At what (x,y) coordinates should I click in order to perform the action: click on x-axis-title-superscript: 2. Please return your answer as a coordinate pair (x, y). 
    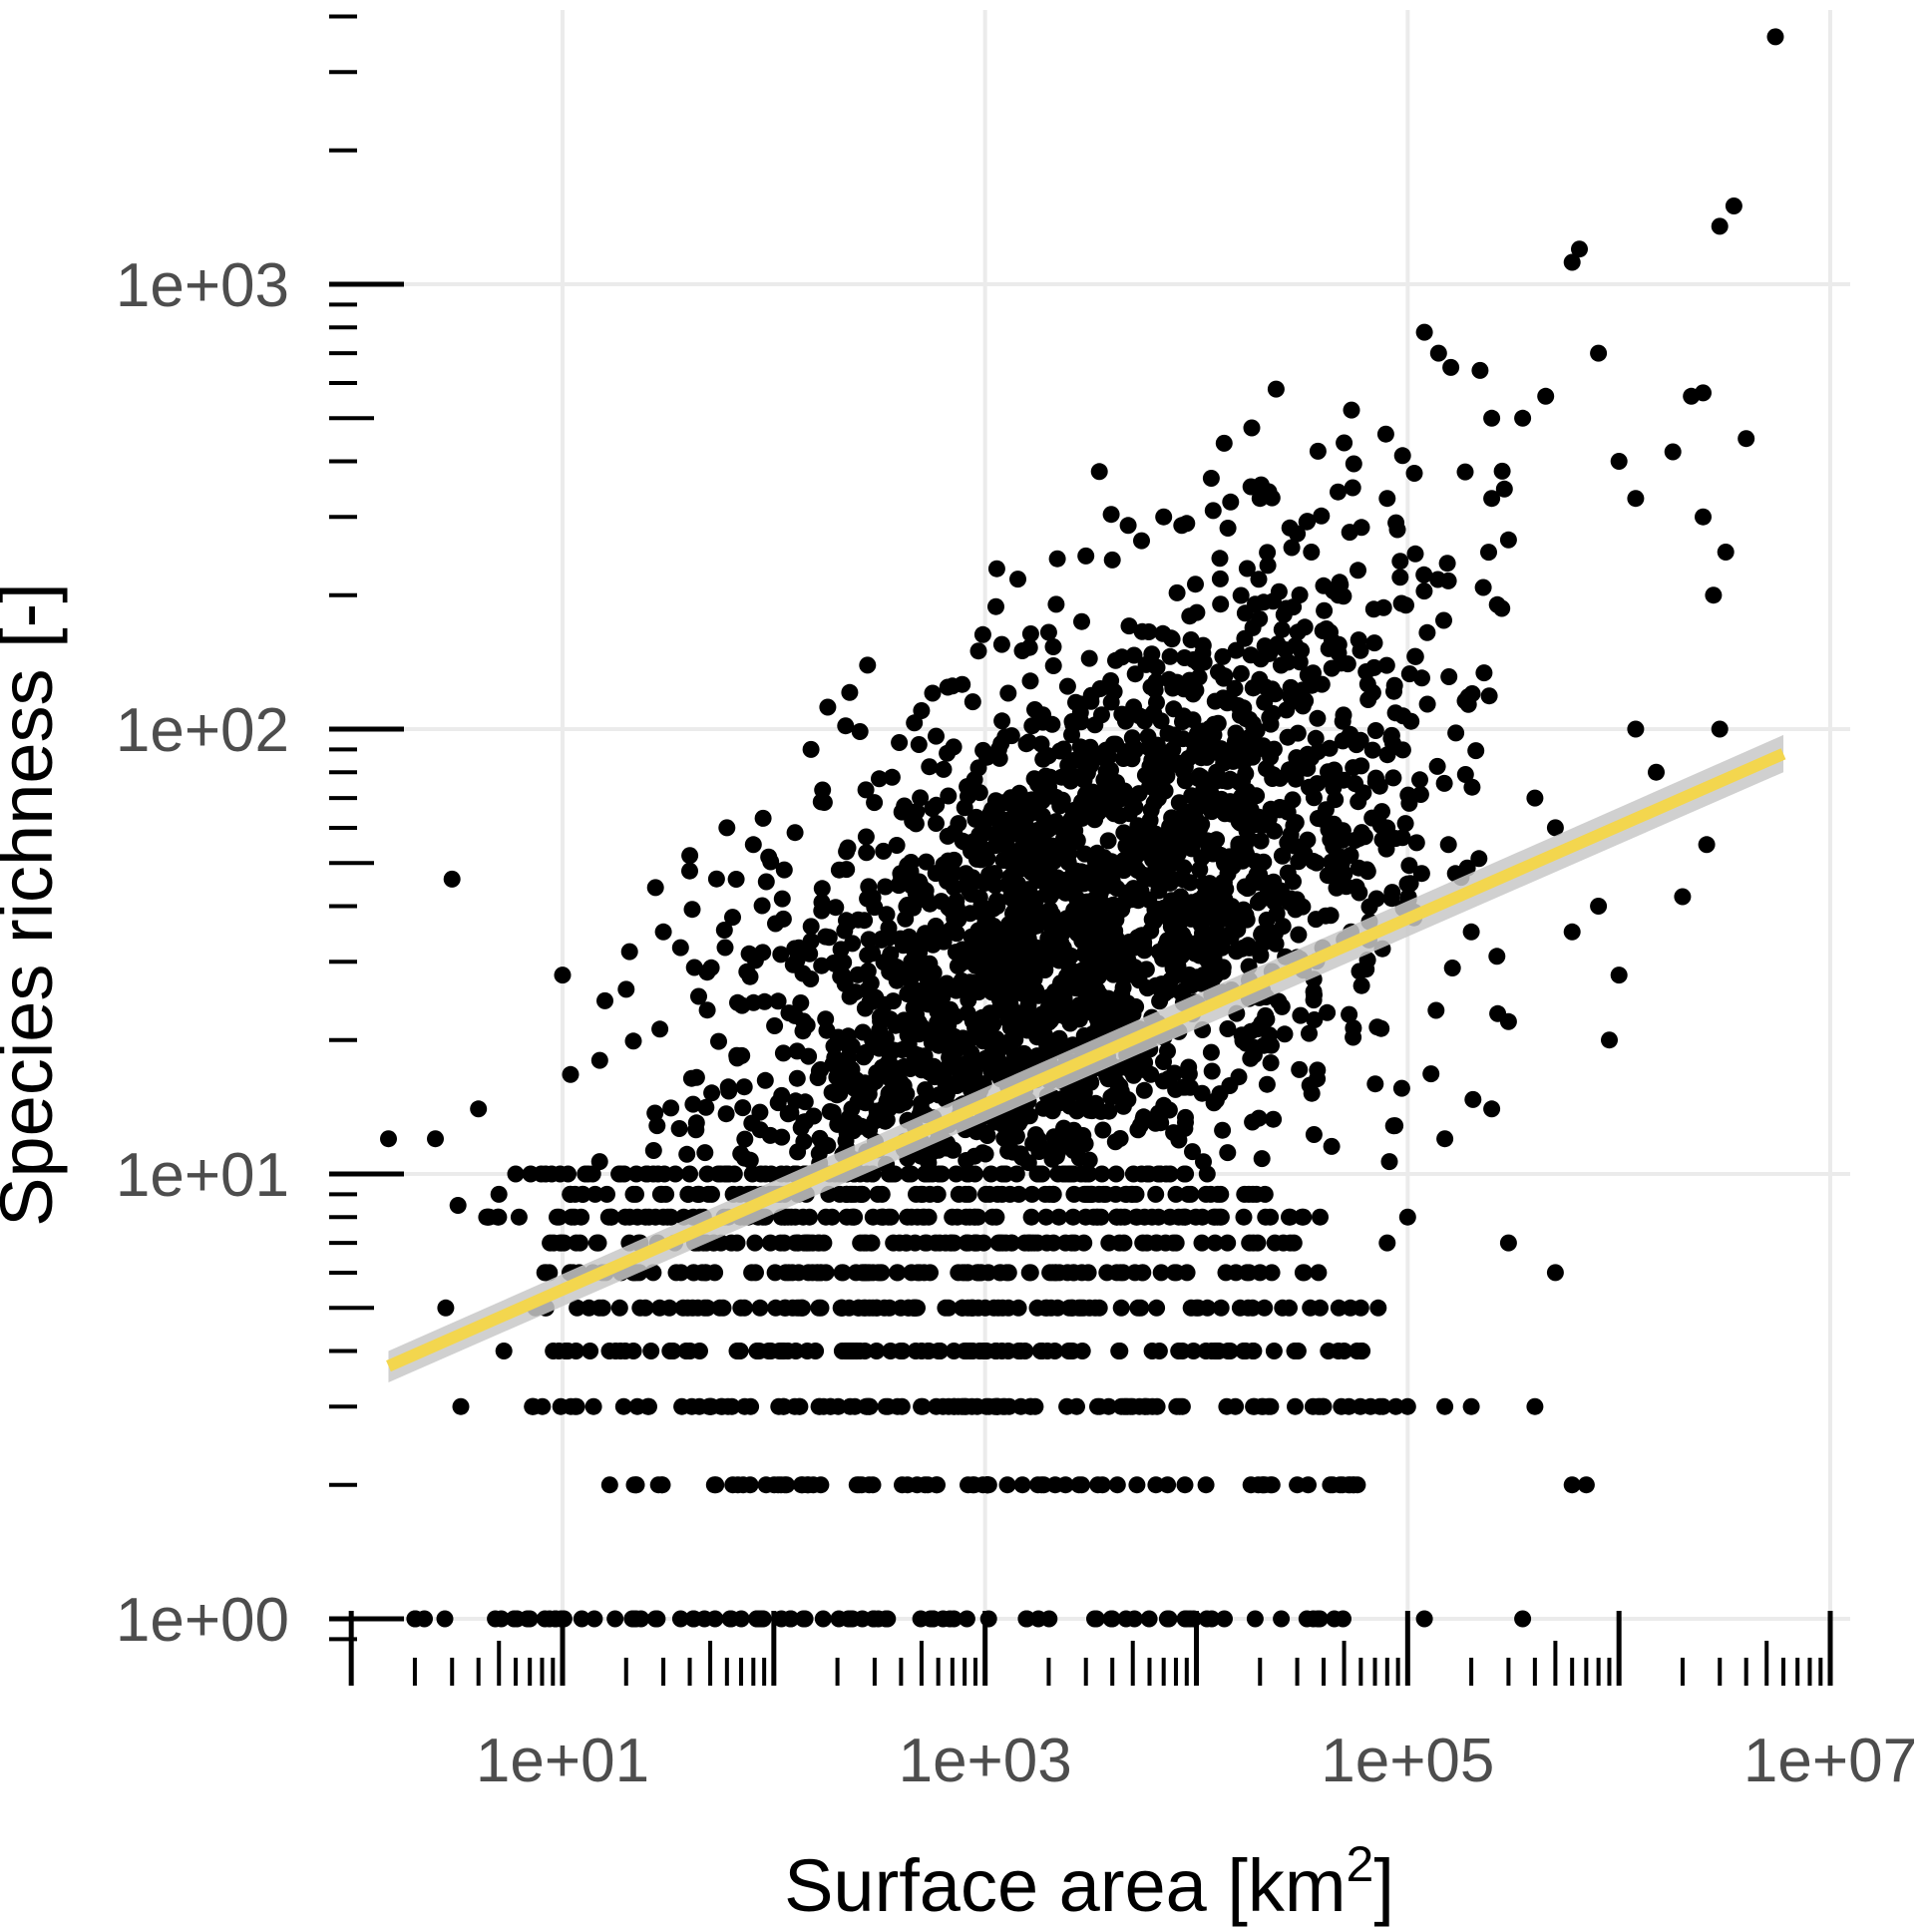
    Looking at the image, I should click on (1361, 1864).